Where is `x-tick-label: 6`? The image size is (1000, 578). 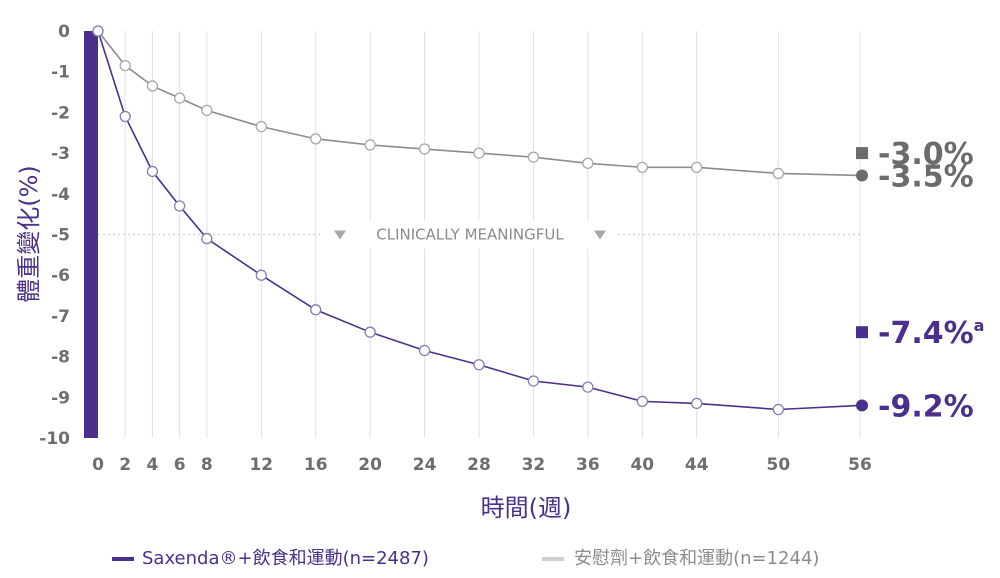 x-tick-label: 6 is located at coordinates (180, 465).